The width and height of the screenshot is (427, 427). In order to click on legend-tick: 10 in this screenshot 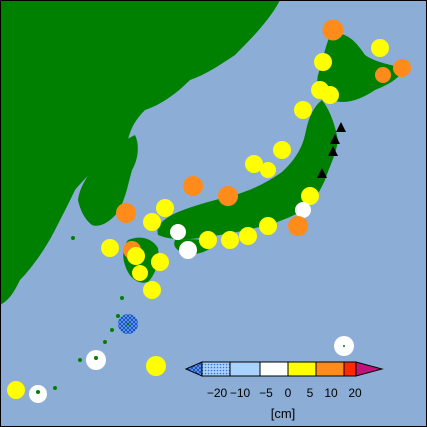, I will do `click(331, 393)`.